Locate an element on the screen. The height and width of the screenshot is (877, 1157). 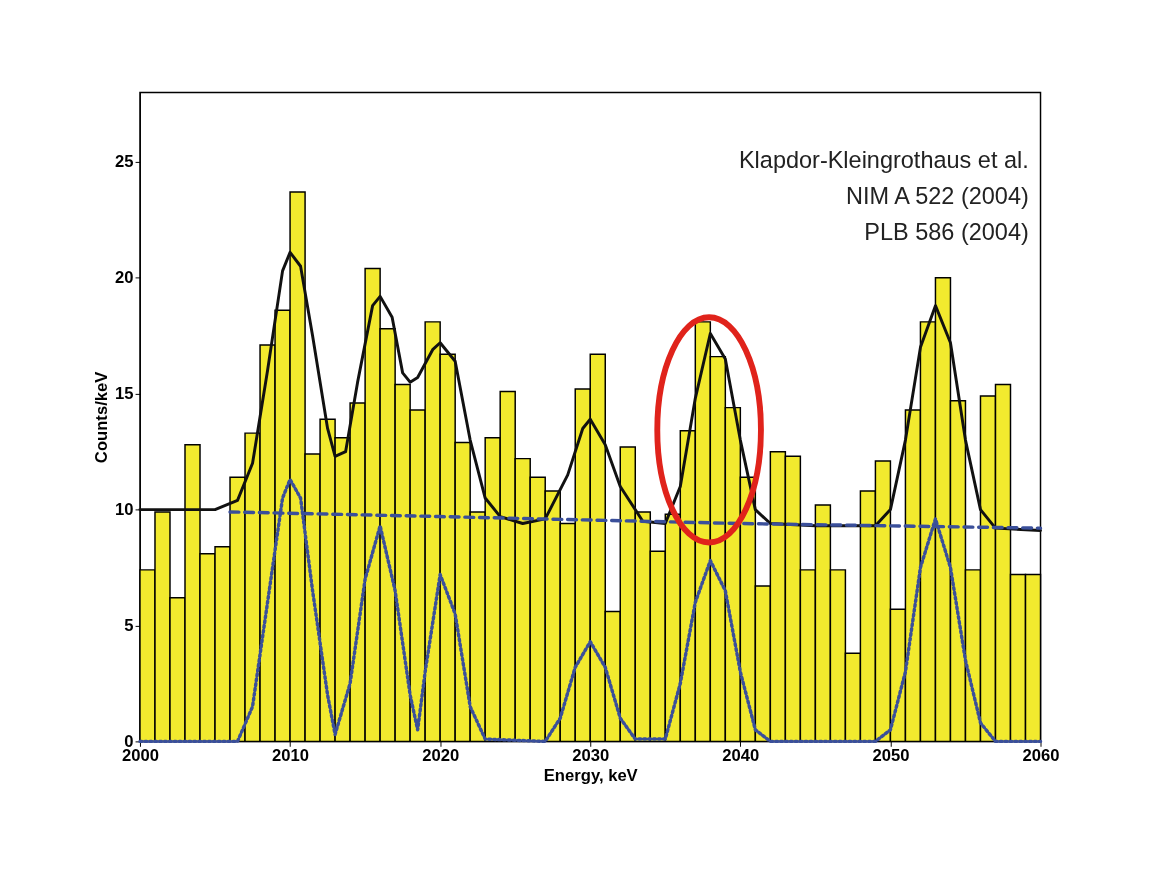
y-tick-label: 25 is located at coordinates (124, 162).